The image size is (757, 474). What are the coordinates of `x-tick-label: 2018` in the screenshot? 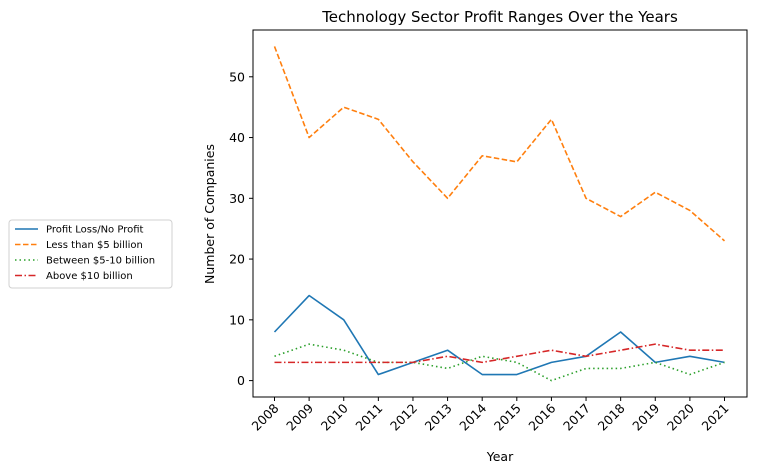 It's located at (611, 416).